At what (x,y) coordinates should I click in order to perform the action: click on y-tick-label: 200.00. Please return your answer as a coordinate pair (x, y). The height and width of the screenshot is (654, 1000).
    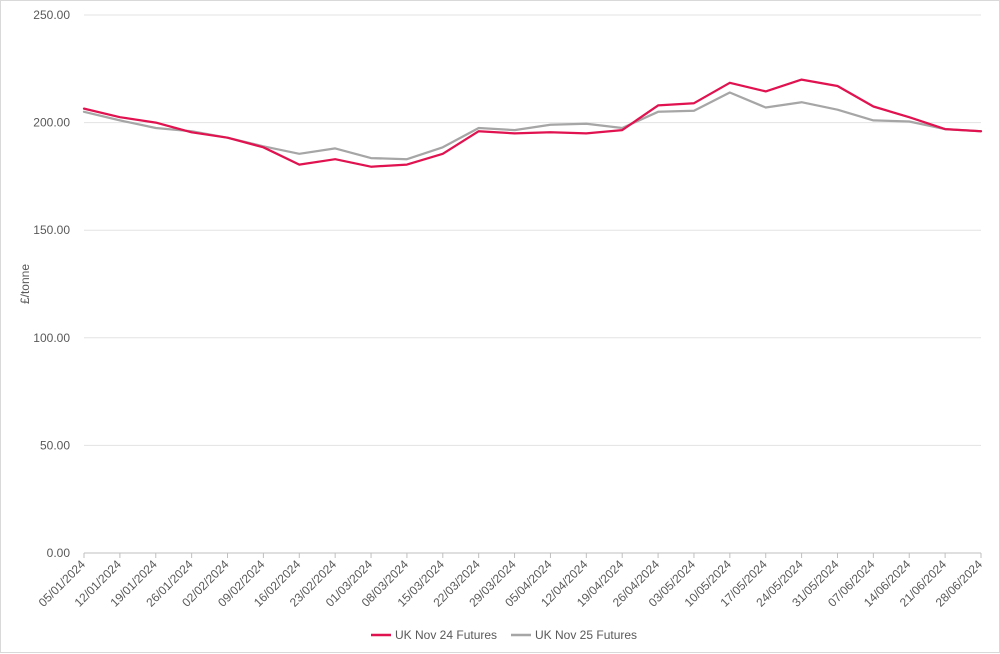
    Looking at the image, I should click on (51, 123).